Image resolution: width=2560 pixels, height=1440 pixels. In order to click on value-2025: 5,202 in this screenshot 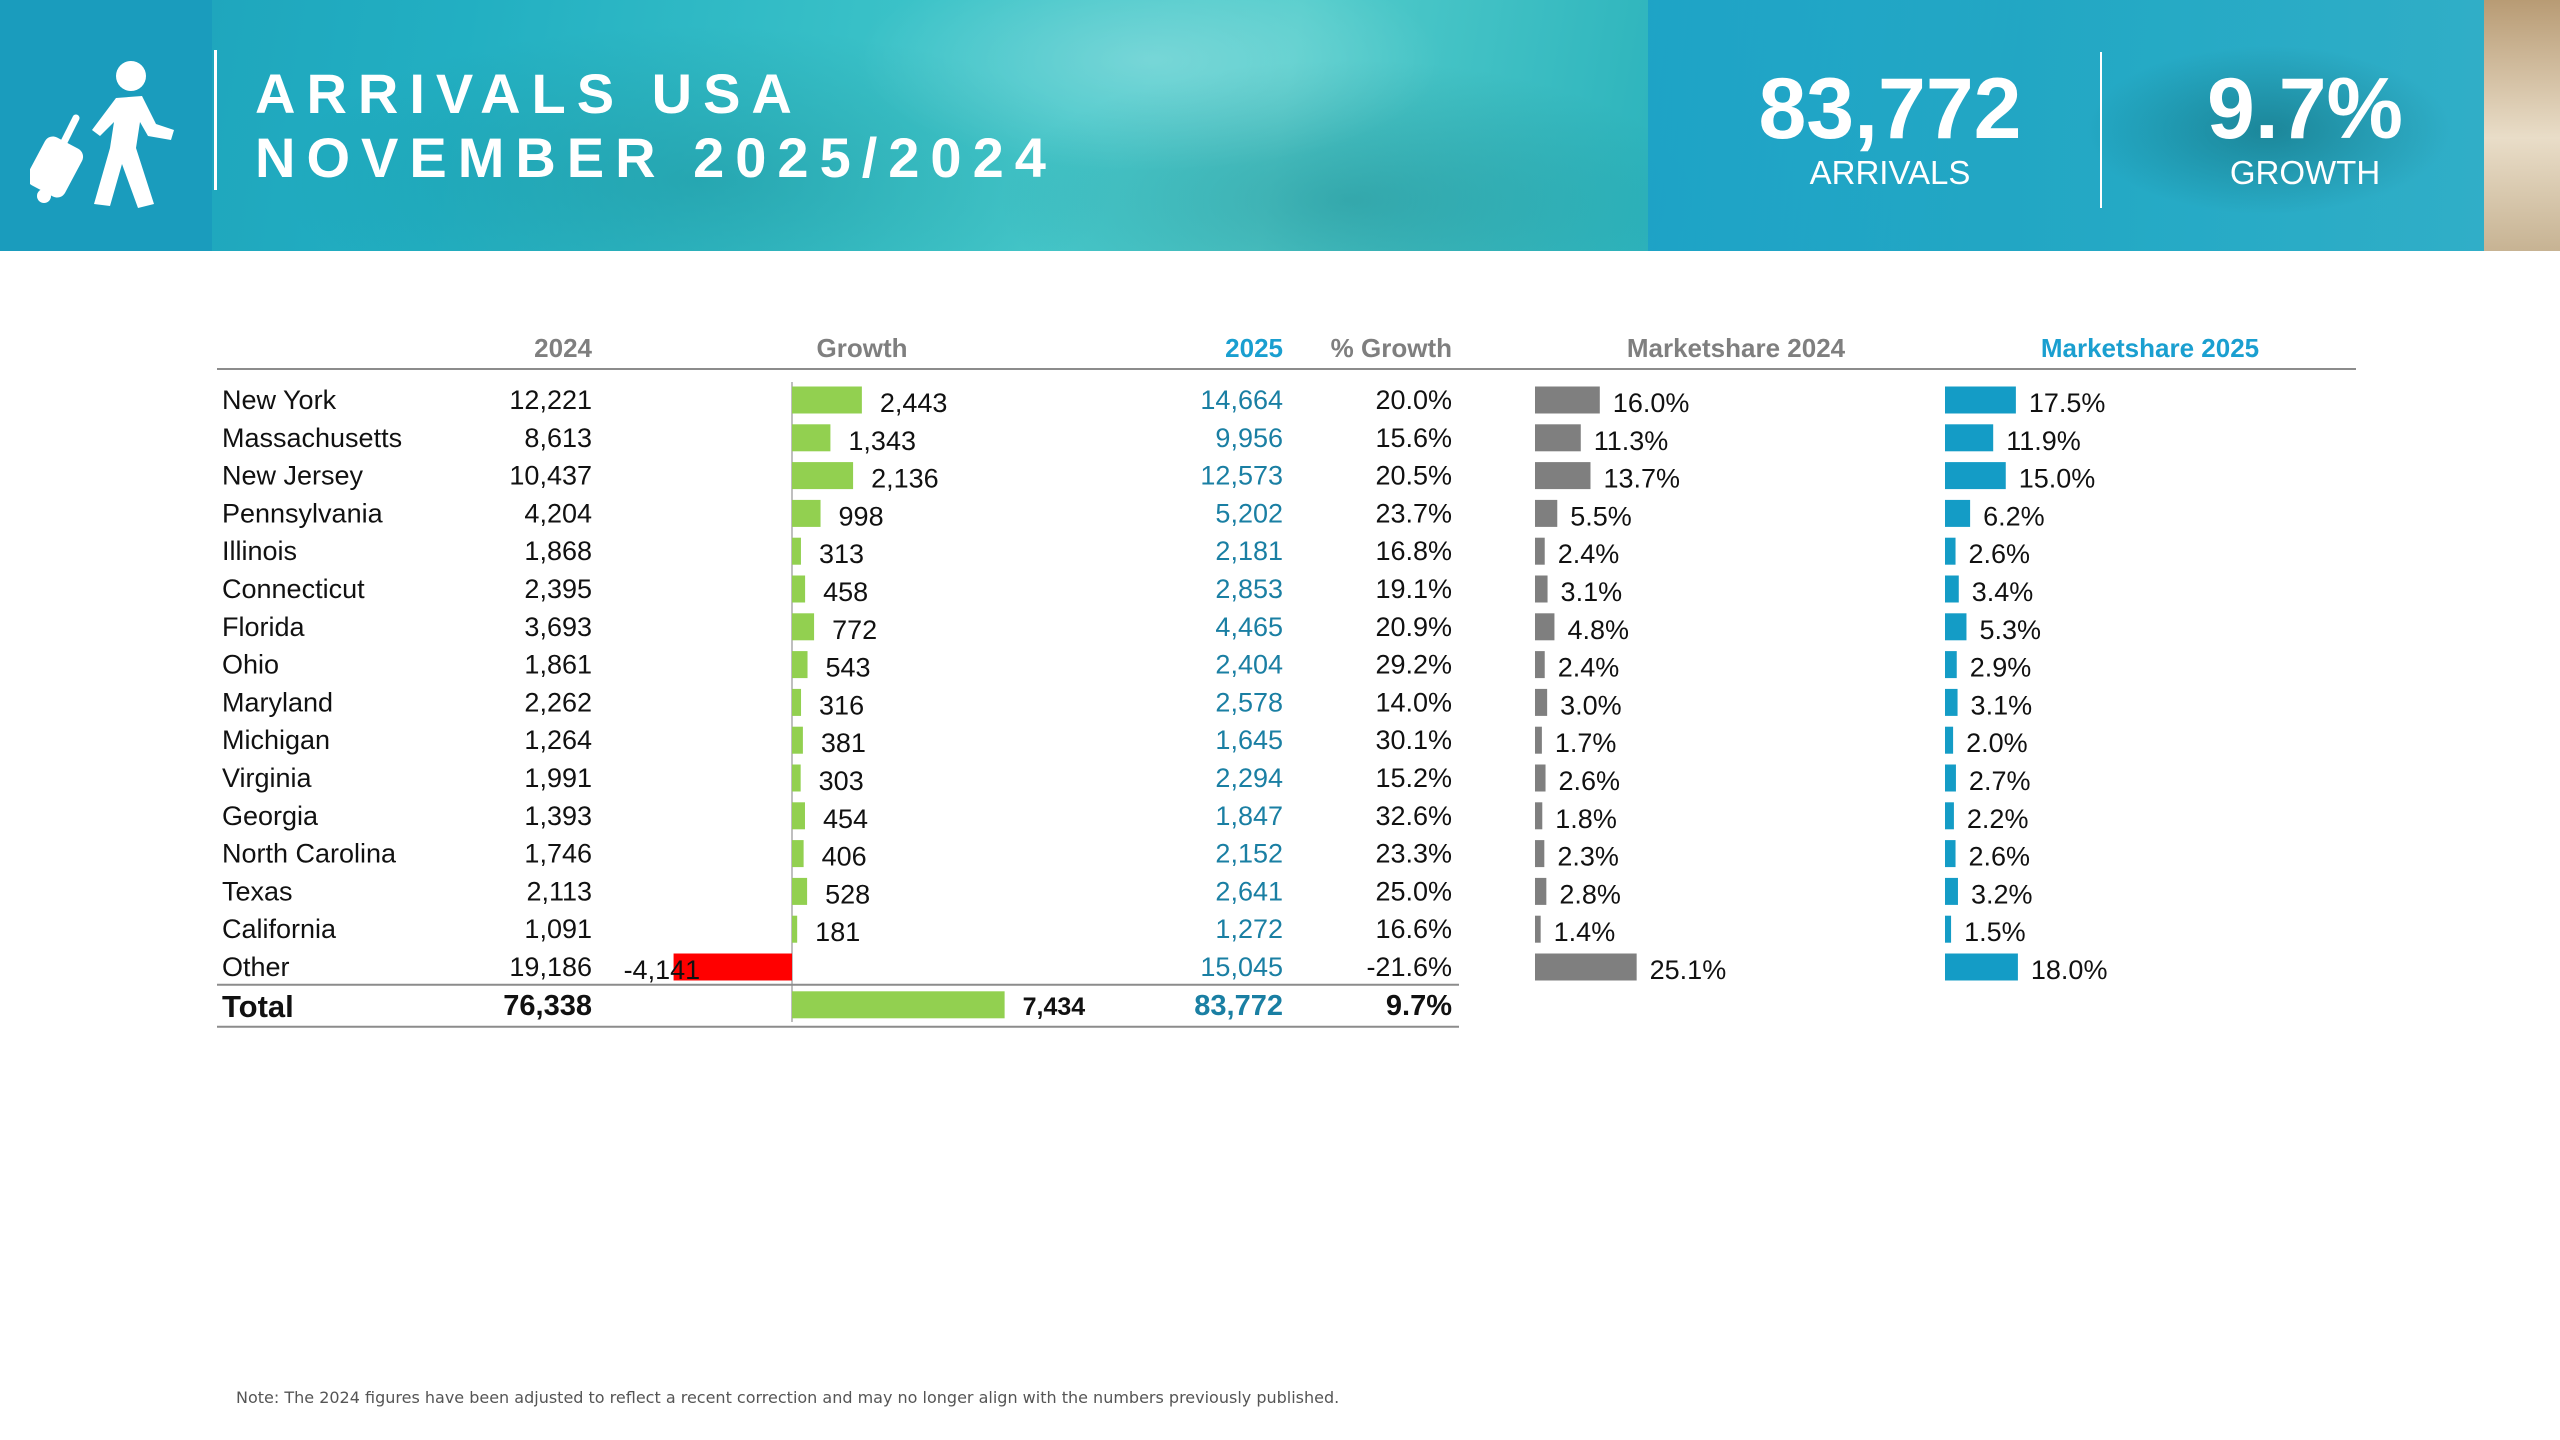, I will do `click(1249, 513)`.